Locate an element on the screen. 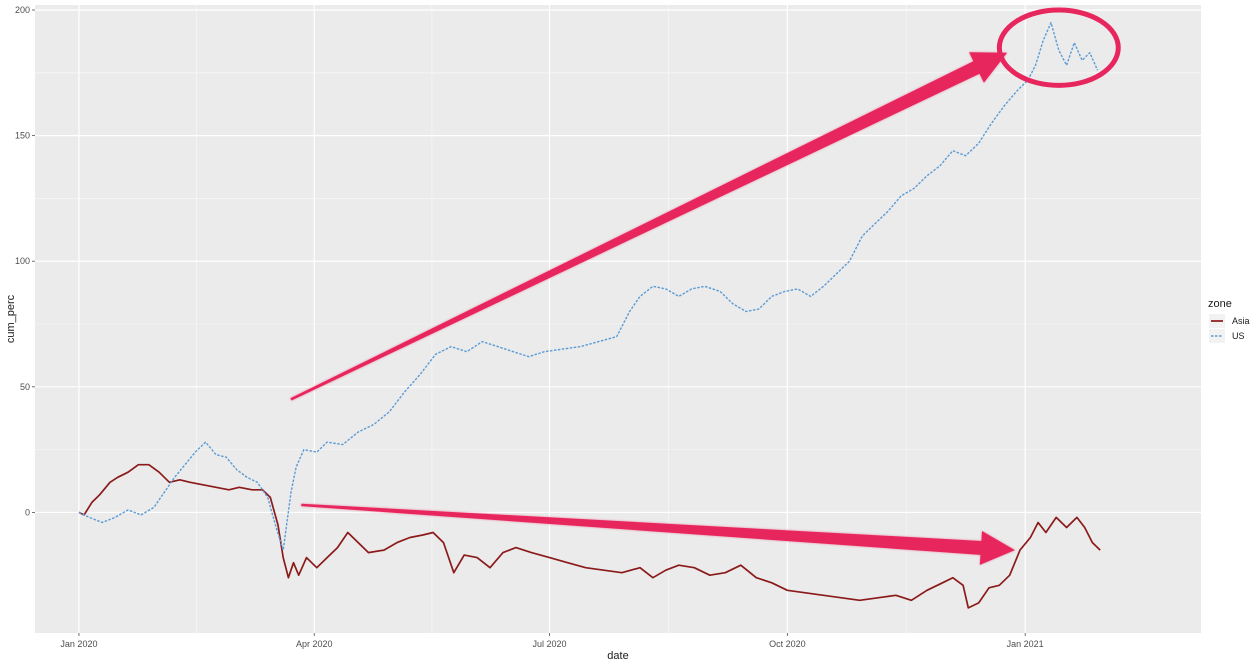 The height and width of the screenshot is (666, 1252). legend-label-asia: Asia is located at coordinates (1241, 321).